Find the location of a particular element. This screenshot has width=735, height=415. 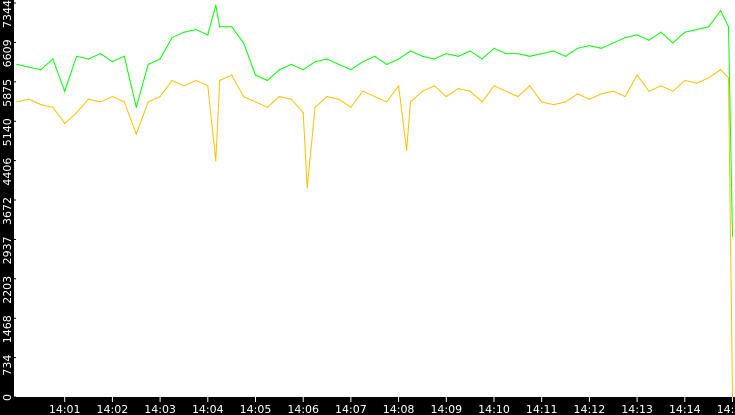

y-tick-label: 3672 is located at coordinates (7, 211).